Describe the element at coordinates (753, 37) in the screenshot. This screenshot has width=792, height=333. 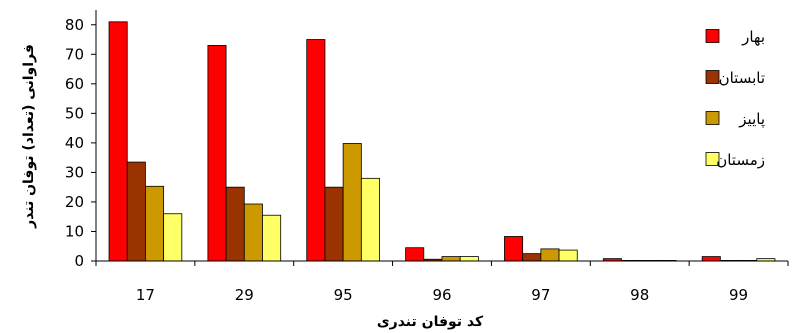
I see `legend-label-1: بهار` at that location.